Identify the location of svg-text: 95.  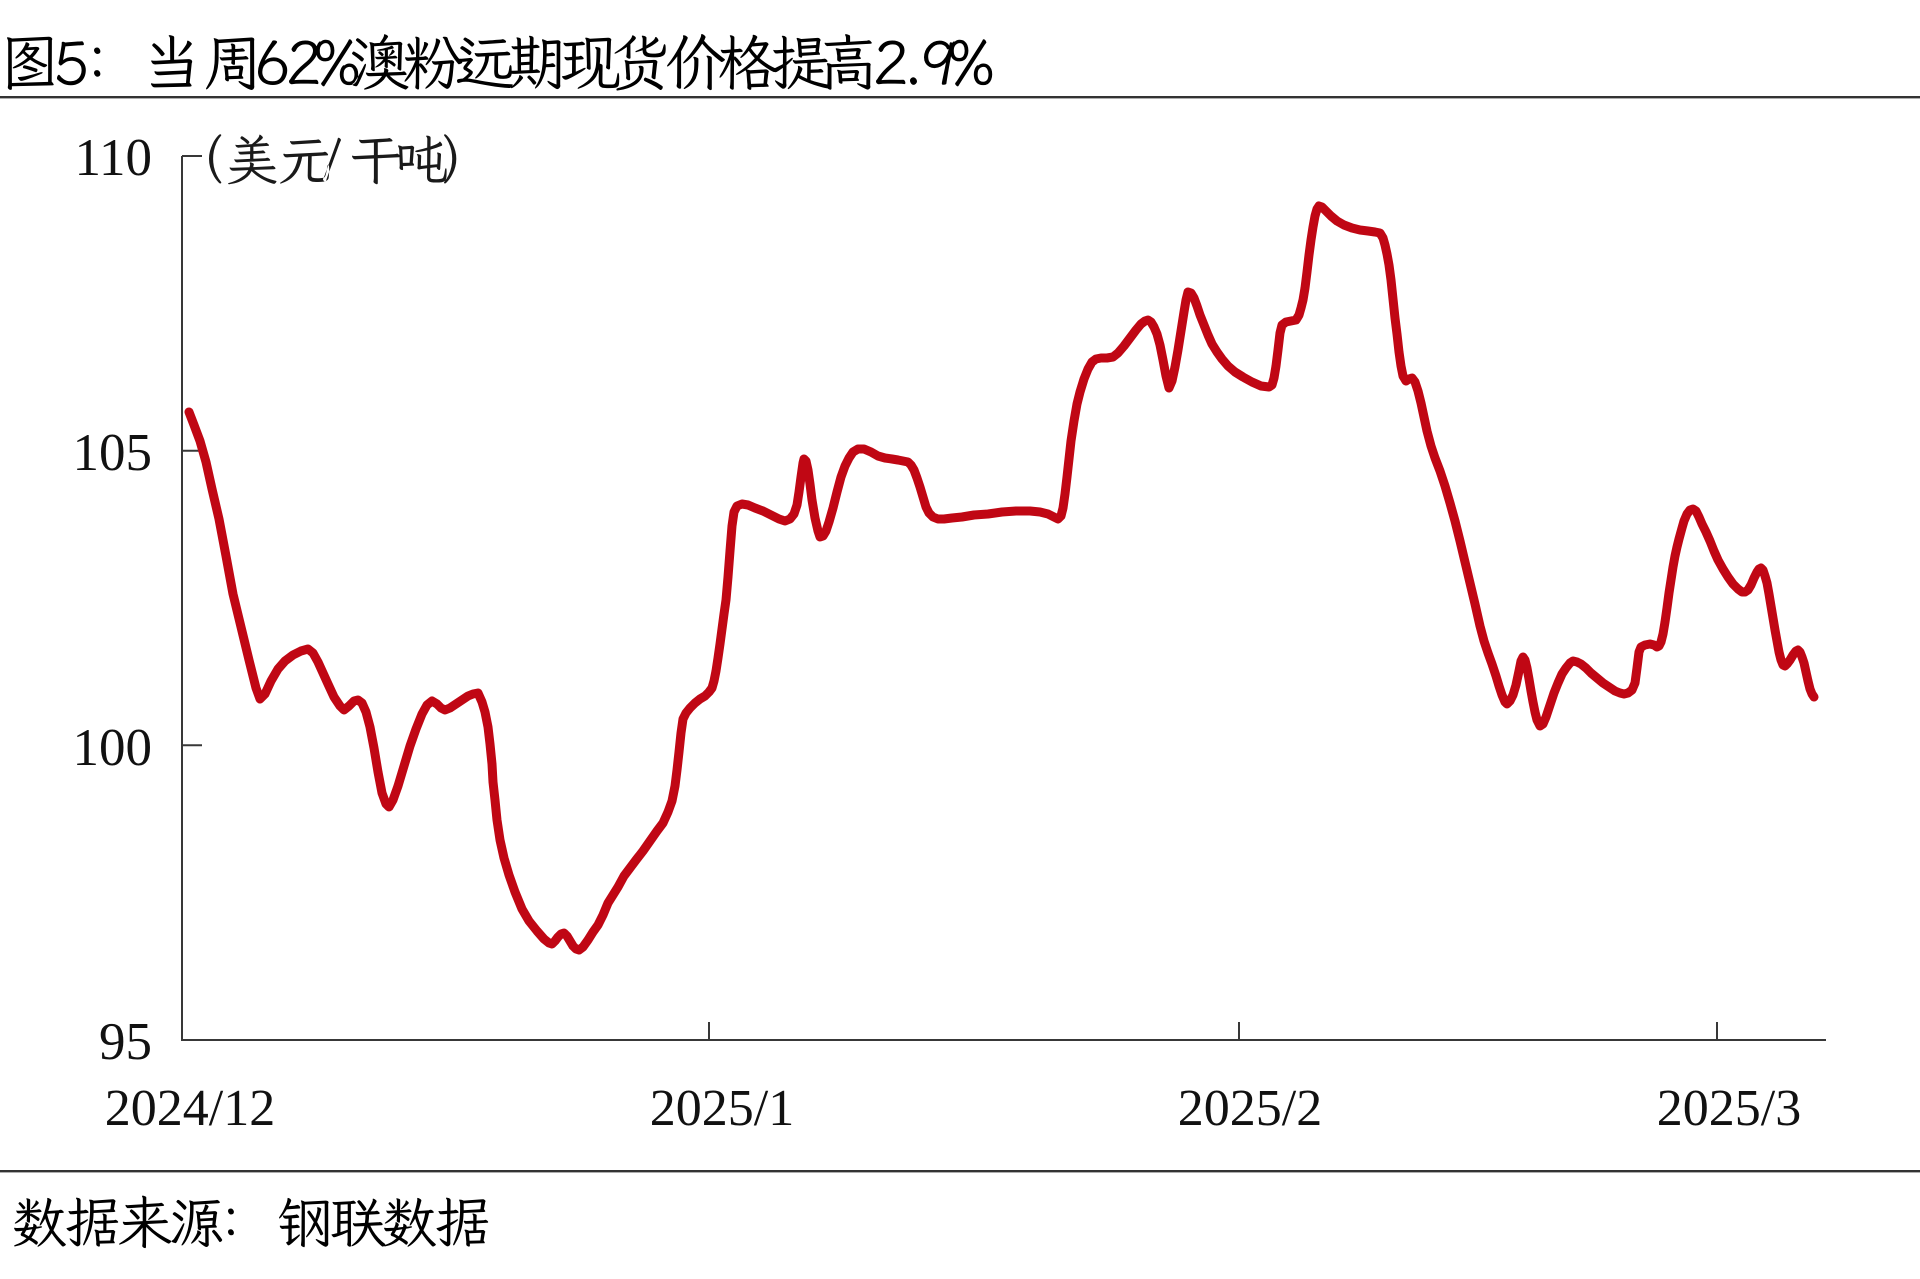
(125, 1042).